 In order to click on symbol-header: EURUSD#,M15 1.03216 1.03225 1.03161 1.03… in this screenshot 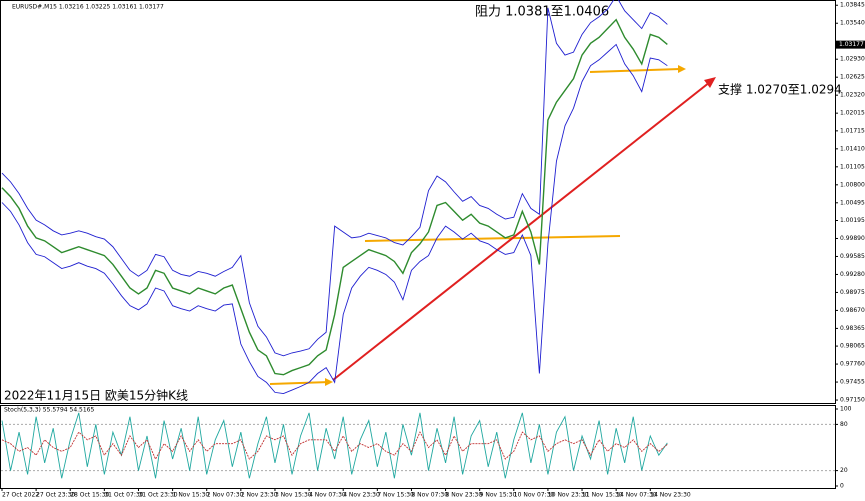, I will do `click(88, 7)`.